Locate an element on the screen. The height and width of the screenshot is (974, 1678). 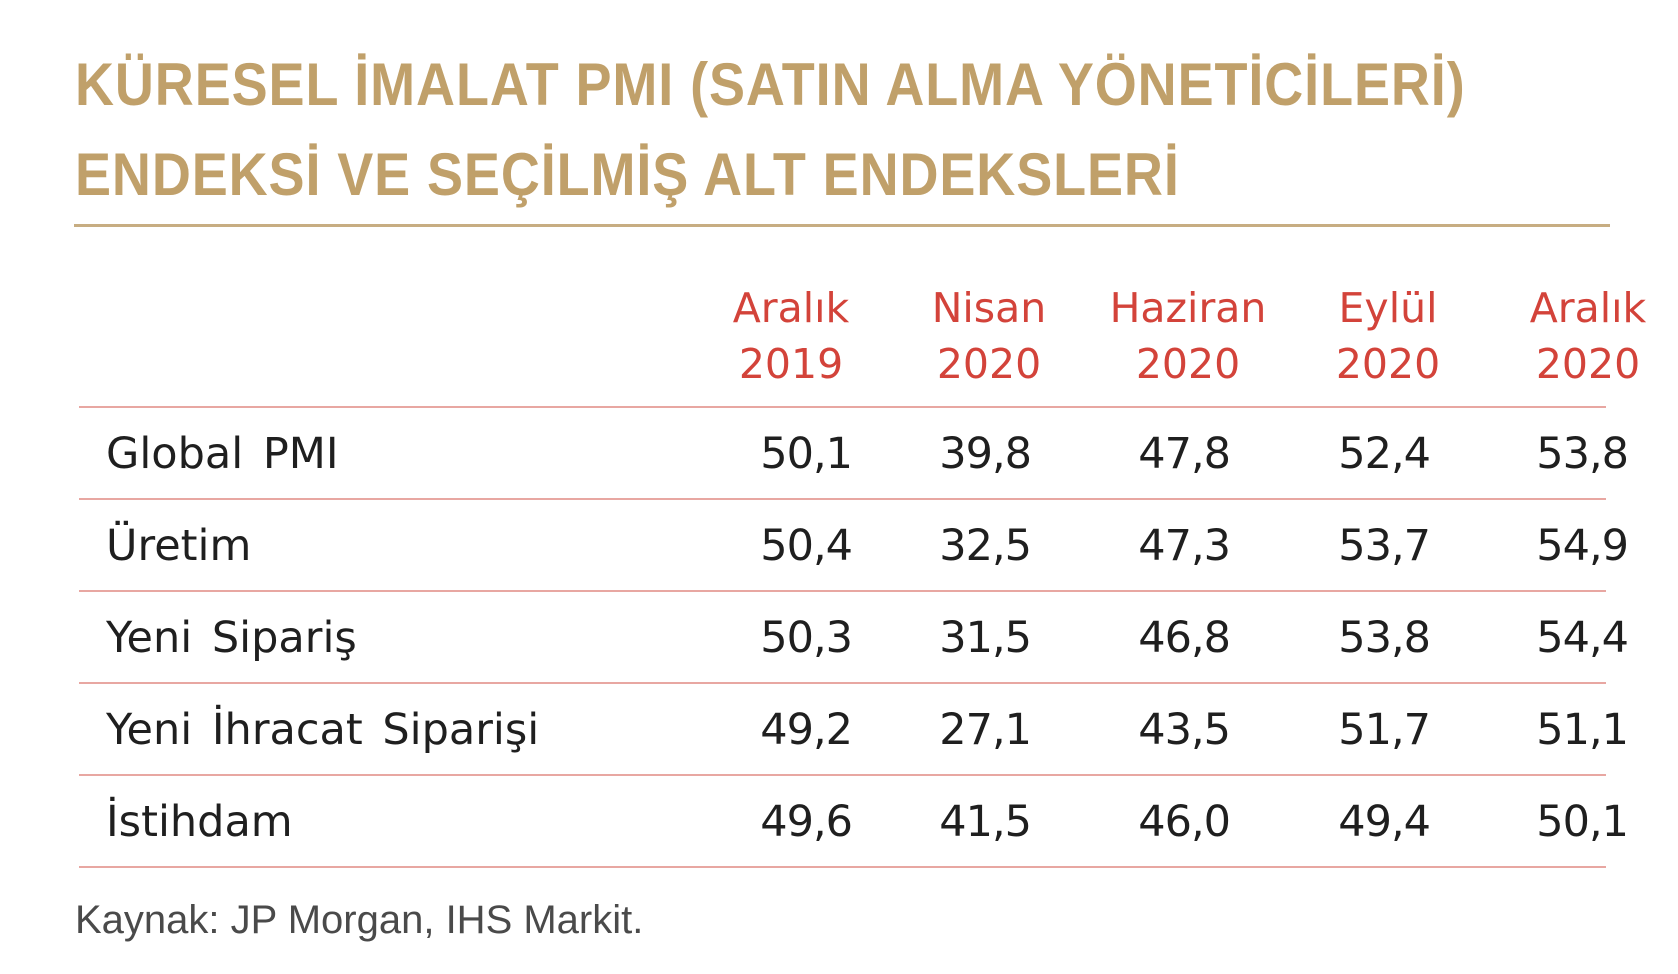
column-header-haziran-2020: Haziran 2020 is located at coordinates (1188, 336).